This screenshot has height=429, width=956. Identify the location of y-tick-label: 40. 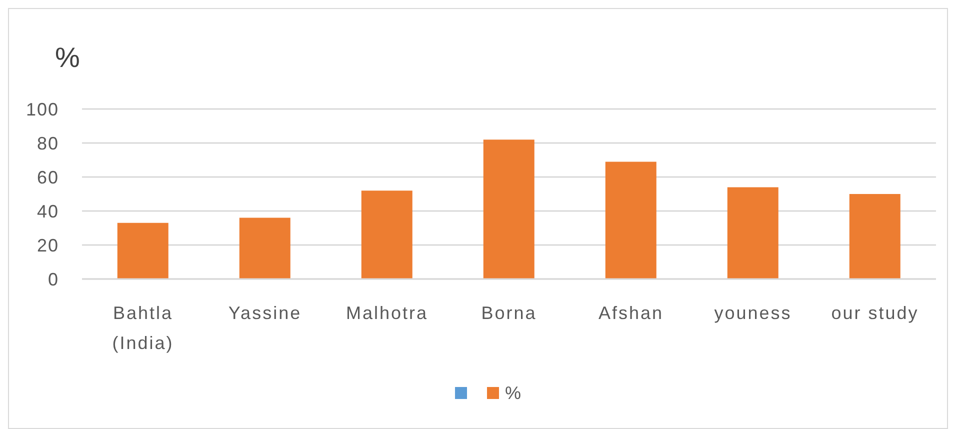
(47, 211).